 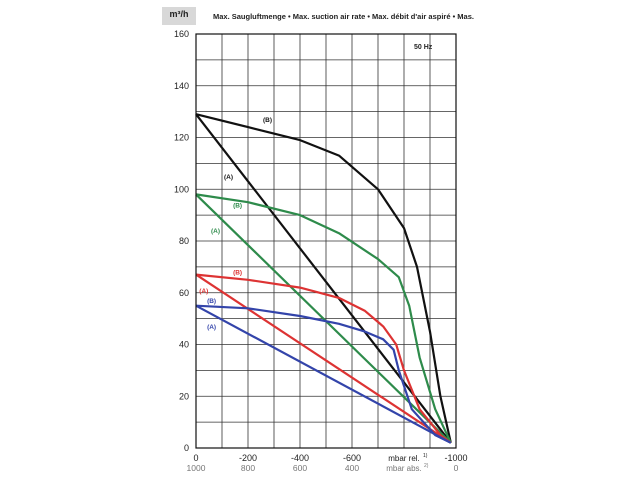 What do you see at coordinates (211, 327) in the screenshot?
I see `series-label-7: (A)` at bounding box center [211, 327].